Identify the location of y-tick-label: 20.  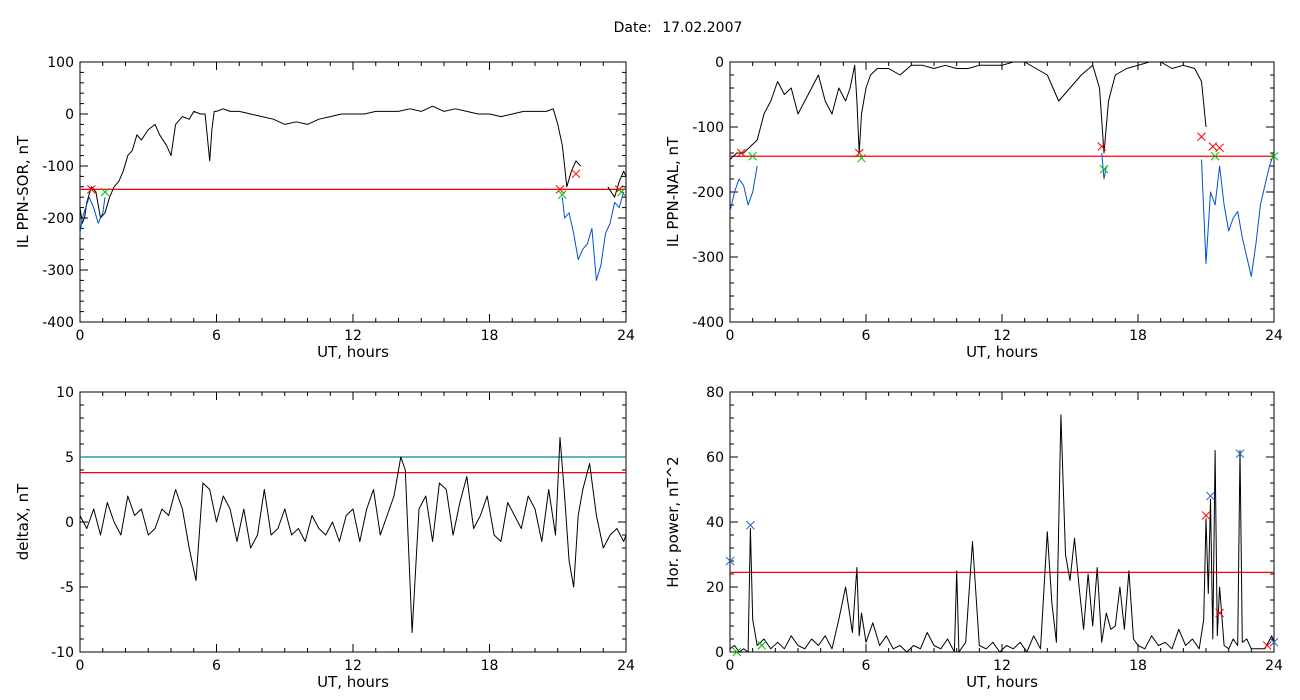
(715, 588).